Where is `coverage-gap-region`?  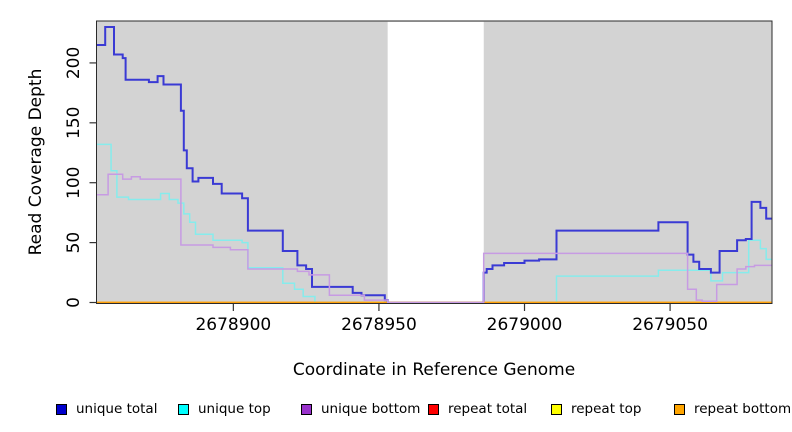 coverage-gap-region is located at coordinates (435, 162).